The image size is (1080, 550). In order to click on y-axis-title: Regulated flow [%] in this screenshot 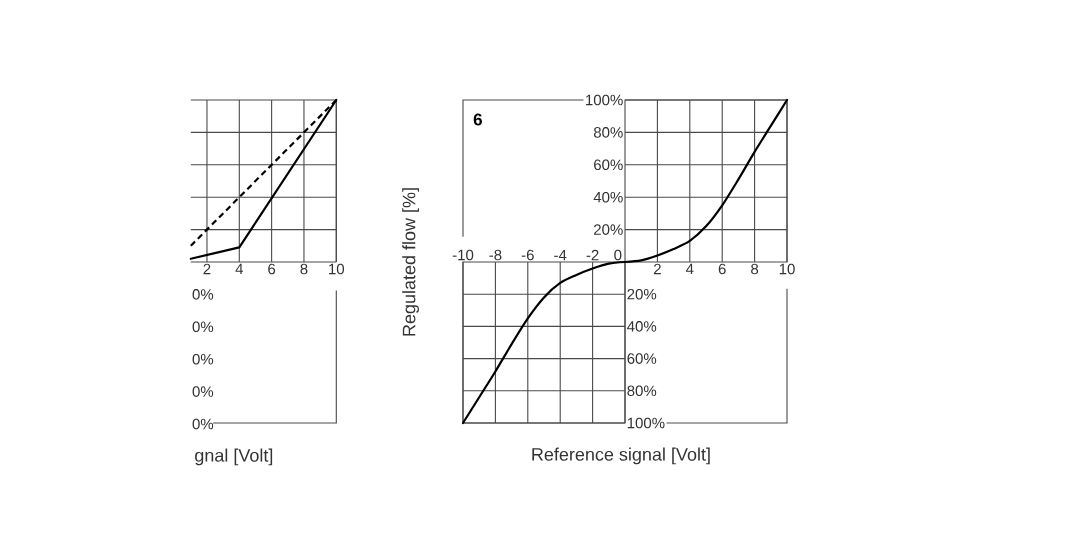, I will do `click(410, 262)`.